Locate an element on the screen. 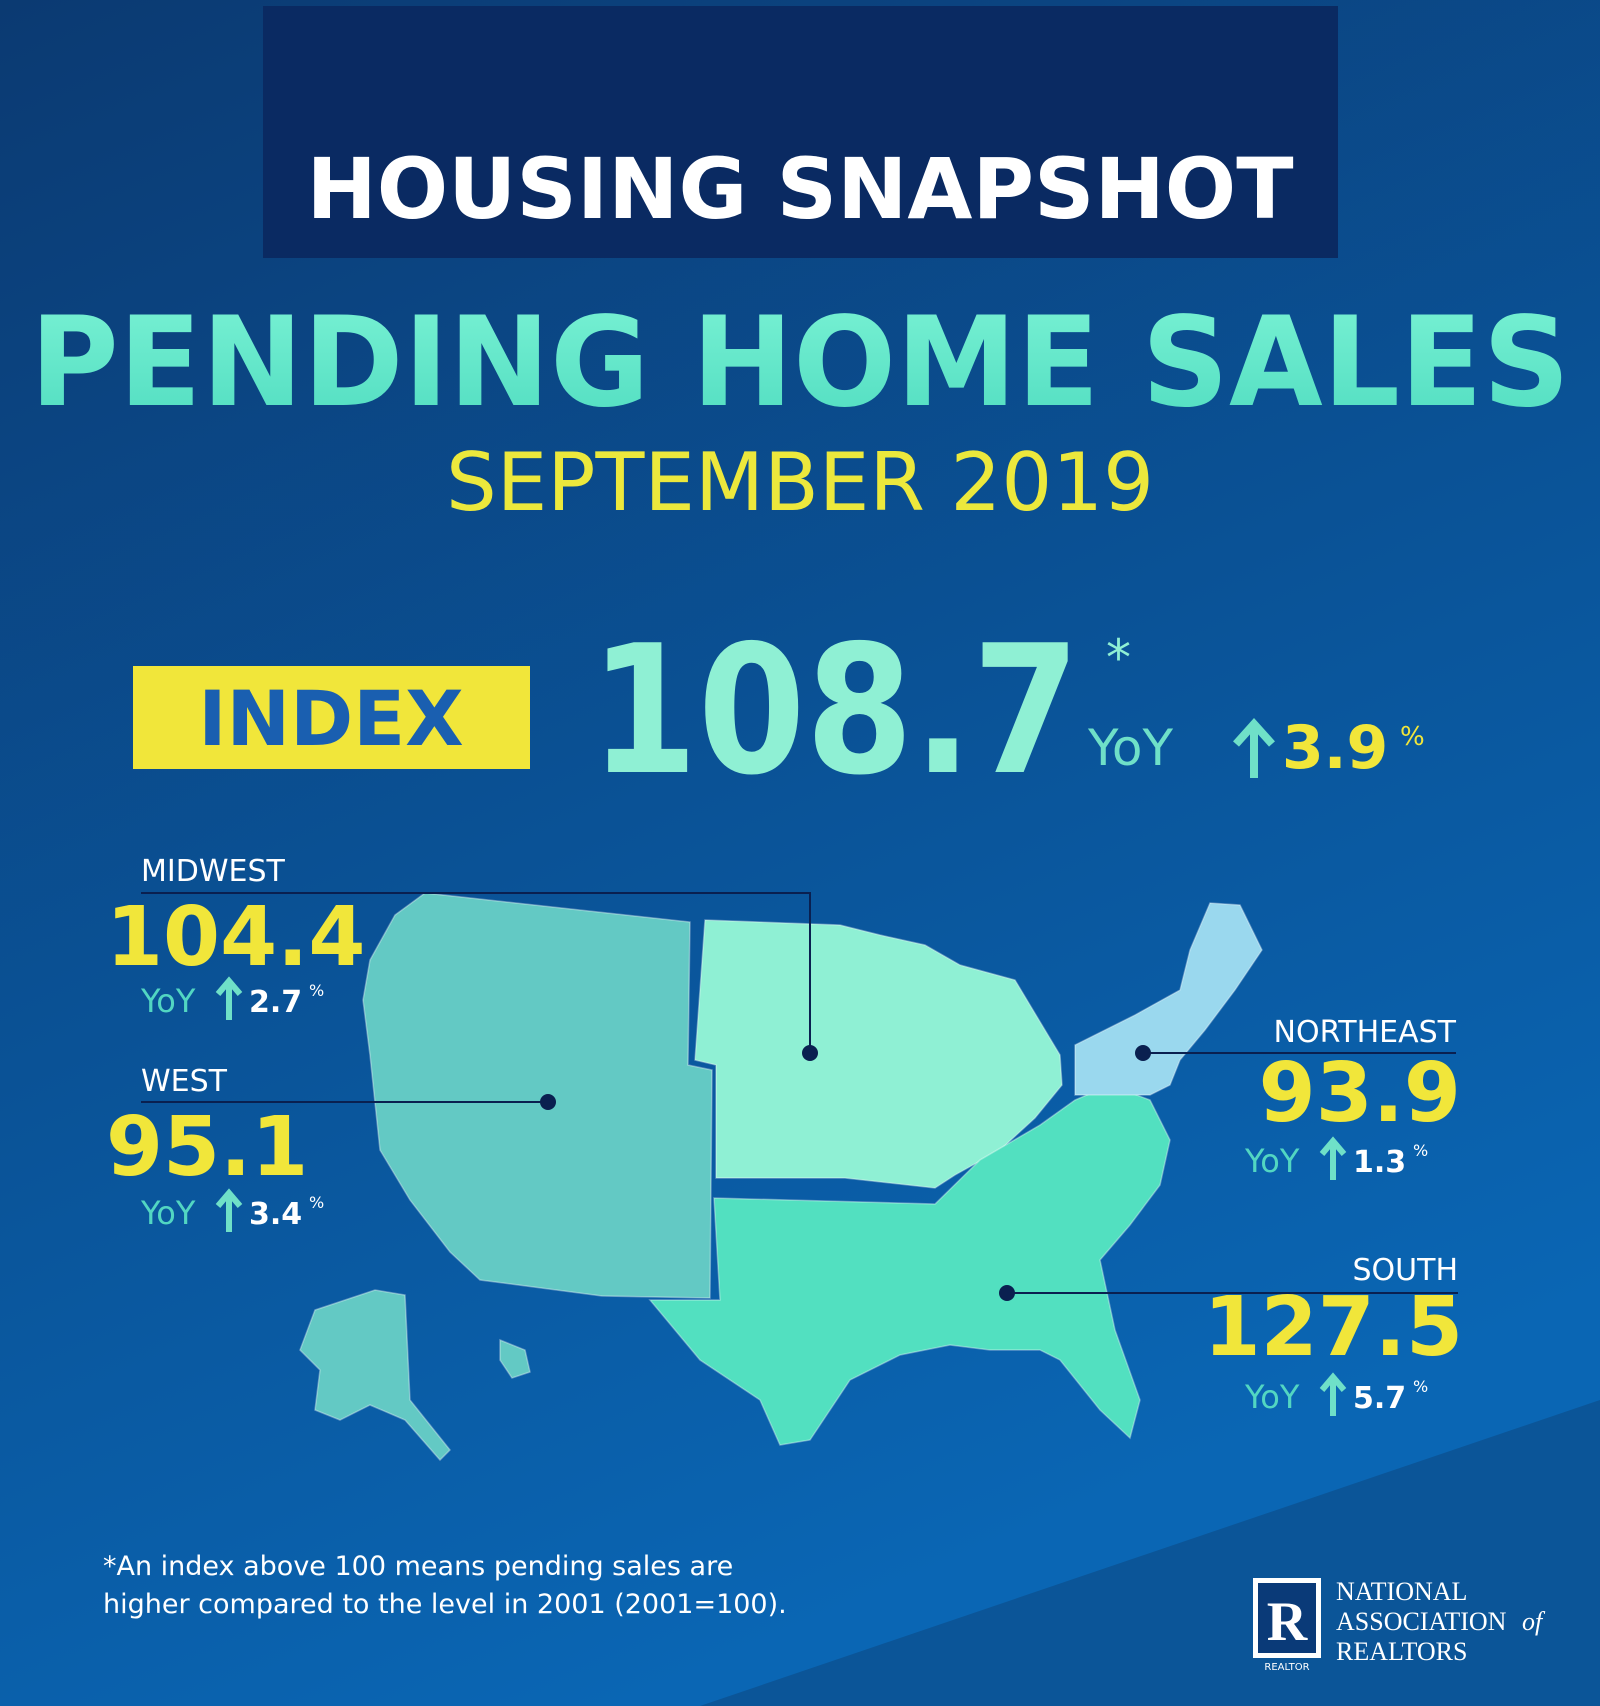 The image size is (1600, 1706). index-label: INDEX is located at coordinates (330, 718).